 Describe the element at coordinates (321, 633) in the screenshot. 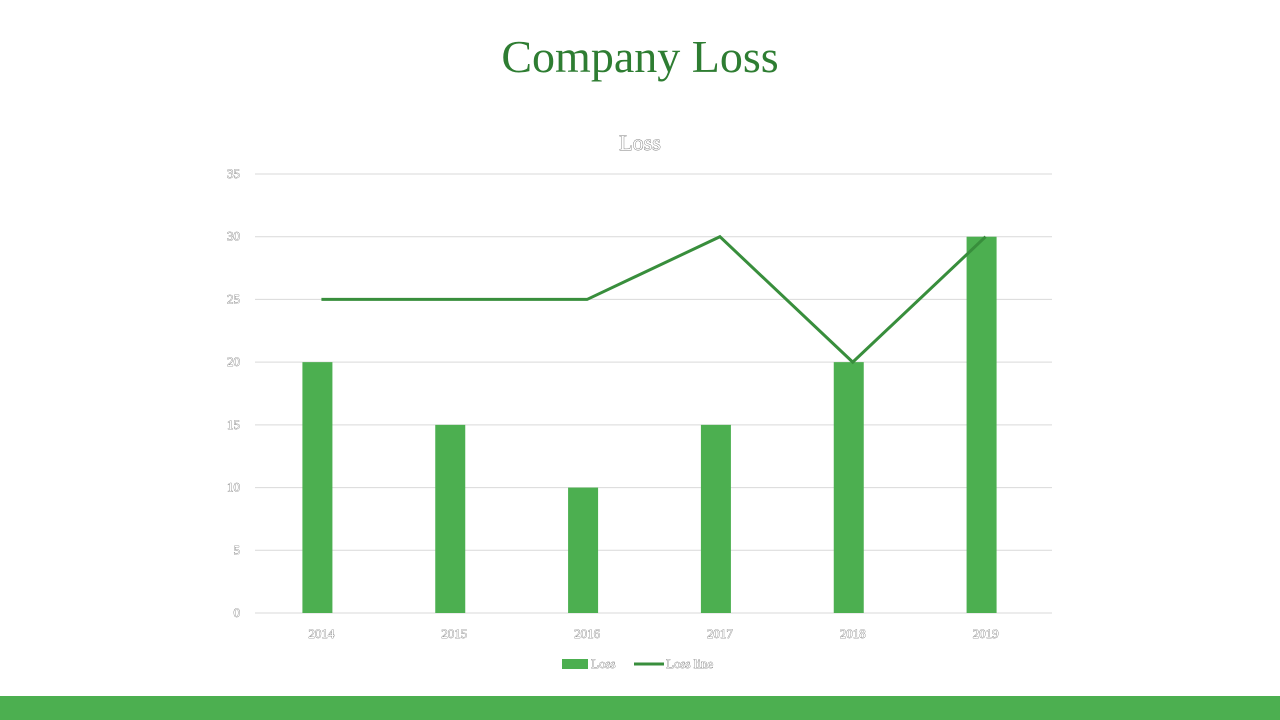

I see `x-tick-label: 2014` at that location.